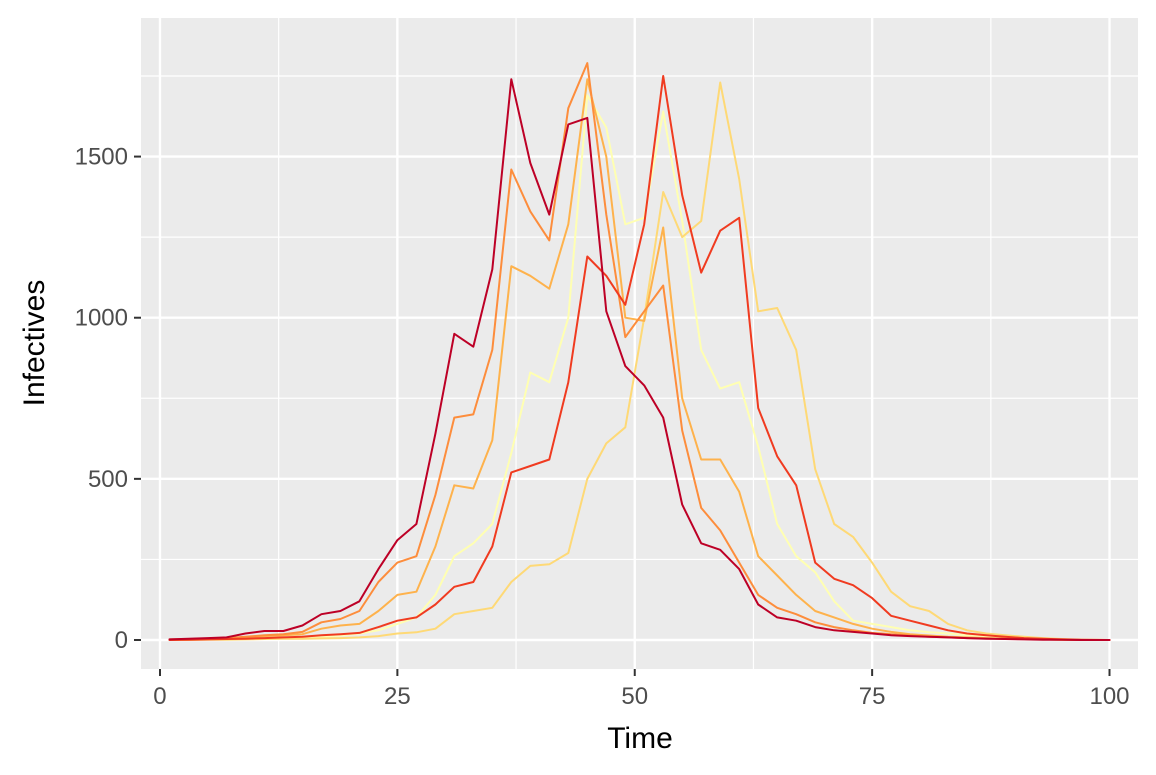 The height and width of the screenshot is (775, 1156). What do you see at coordinates (121, 640) in the screenshot?
I see `y-tick-label: 0` at bounding box center [121, 640].